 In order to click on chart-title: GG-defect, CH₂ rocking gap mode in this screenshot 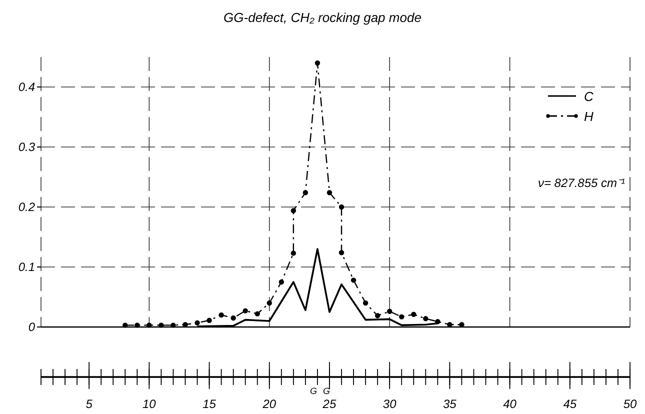, I will do `click(323, 17)`.